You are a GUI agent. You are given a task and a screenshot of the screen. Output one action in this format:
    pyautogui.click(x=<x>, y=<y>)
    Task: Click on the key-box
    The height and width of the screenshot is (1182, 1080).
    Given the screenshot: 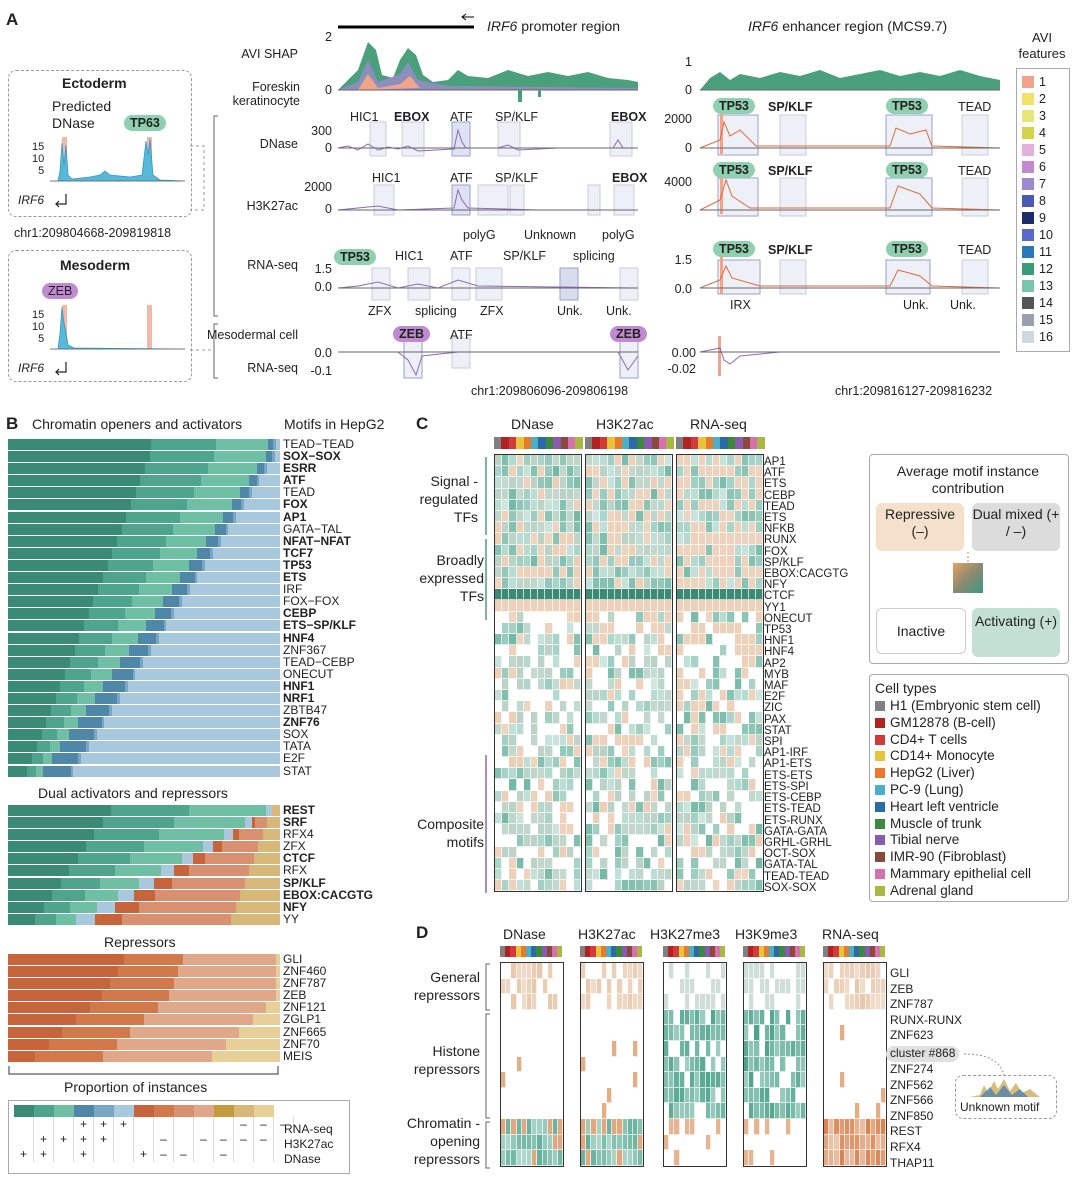 What is the action you would take?
    pyautogui.click(x=179, y=1137)
    